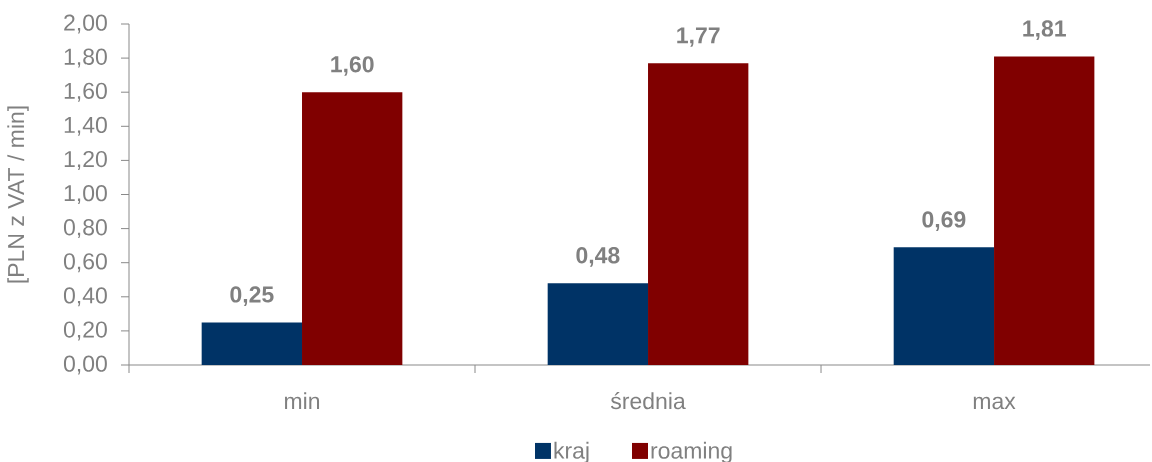 The height and width of the screenshot is (462, 1152). Describe the element at coordinates (698, 37) in the screenshot. I see `data-label: 1,77` at that location.